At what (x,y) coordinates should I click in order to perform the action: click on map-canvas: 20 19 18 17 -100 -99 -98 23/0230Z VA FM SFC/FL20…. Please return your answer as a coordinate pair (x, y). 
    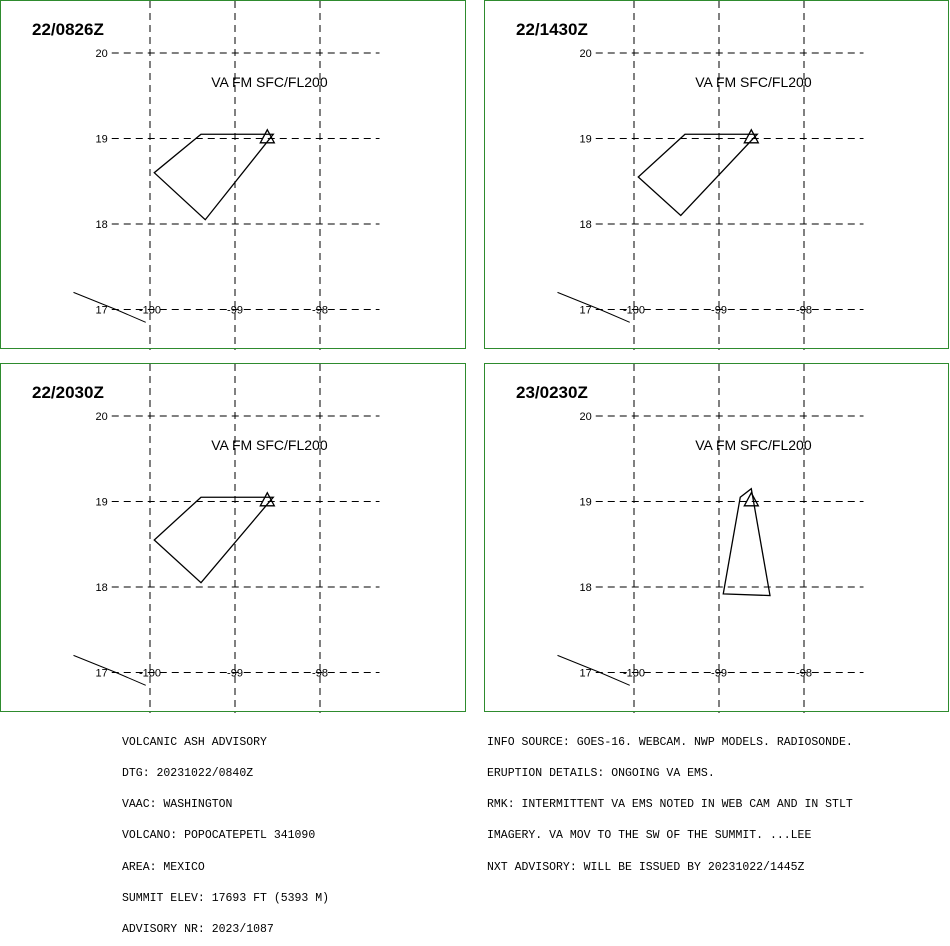
    Looking at the image, I should click on (690, 538).